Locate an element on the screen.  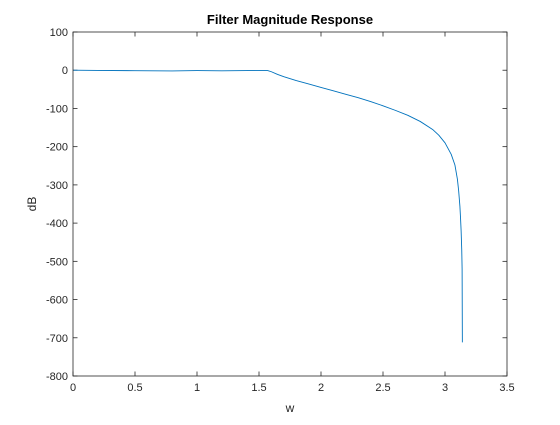
x-tick-label: 1.5 is located at coordinates (258, 388).